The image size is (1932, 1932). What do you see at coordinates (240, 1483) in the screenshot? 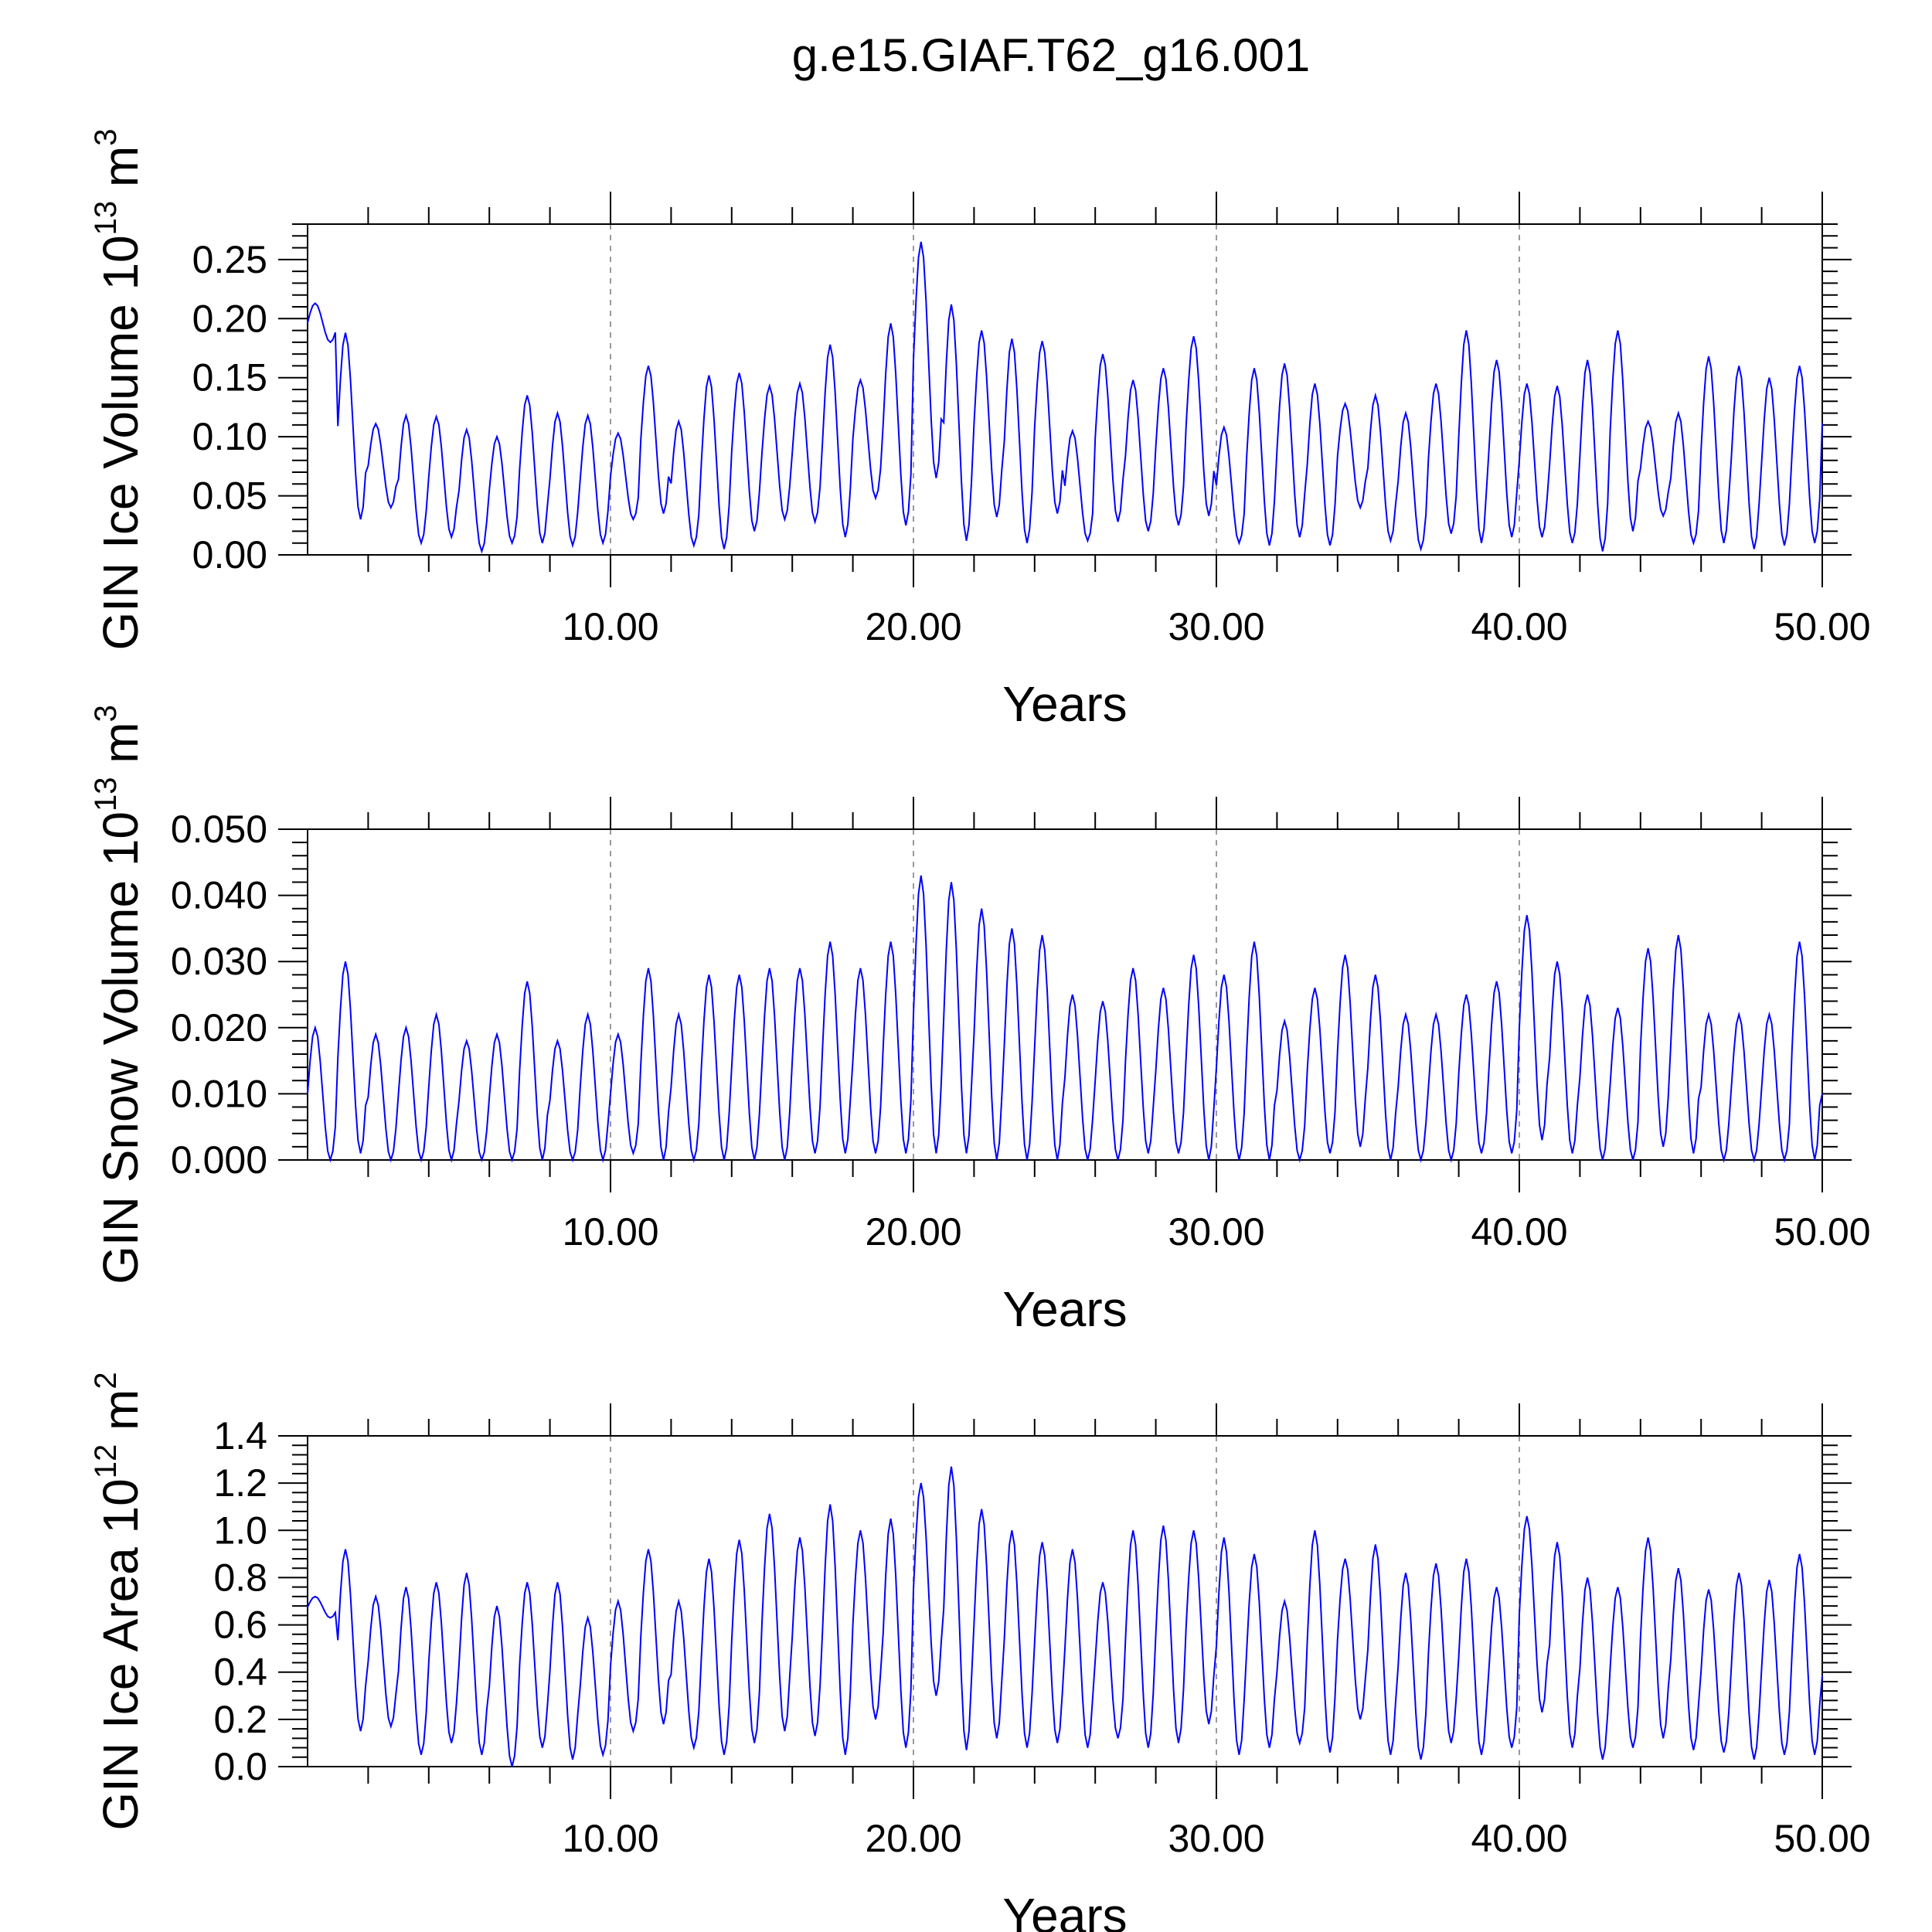
I see `y-tick-label: 1.2` at bounding box center [240, 1483].